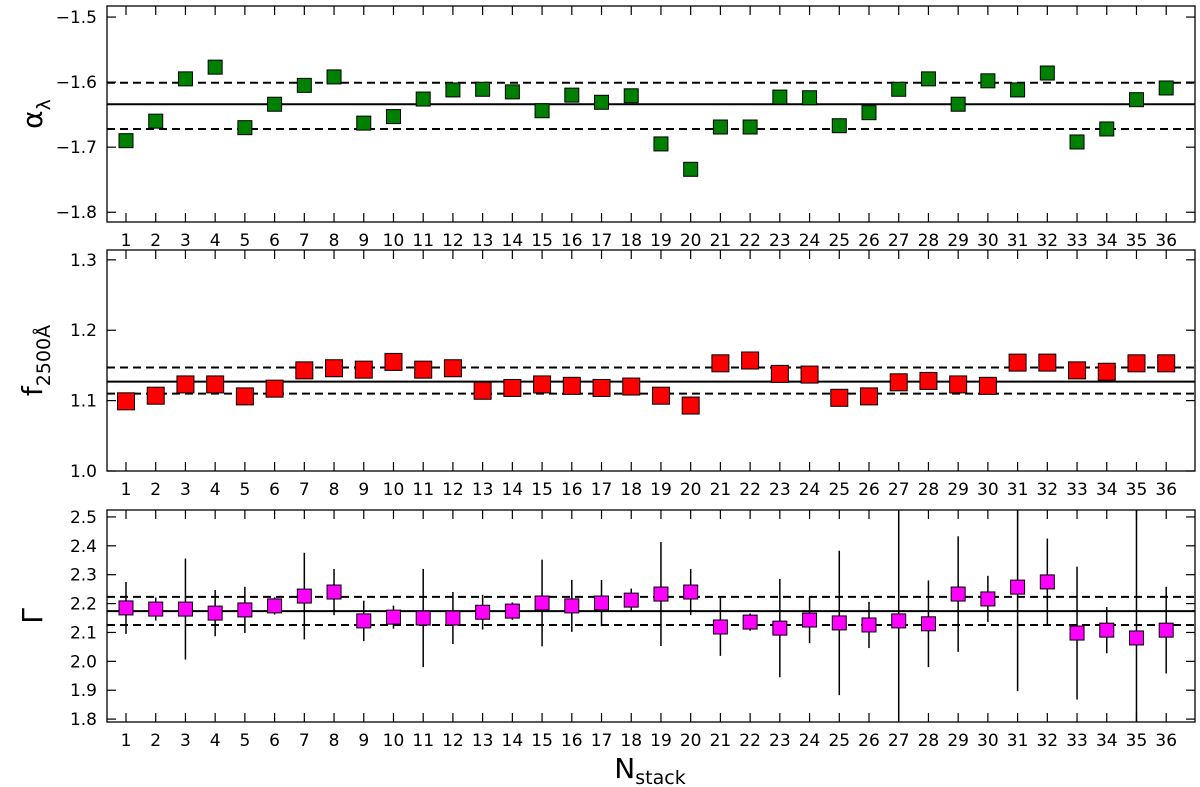 The height and width of the screenshot is (787, 1200). I want to click on y-tick-label: −1.6, so click(76, 83).